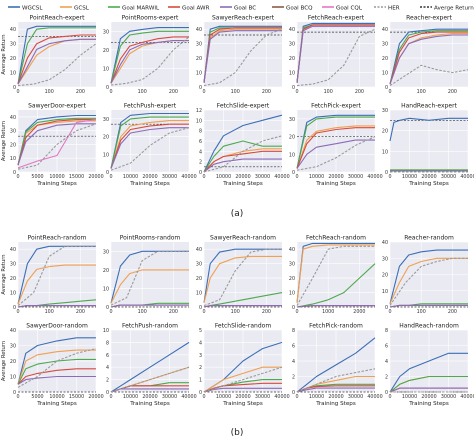 This screenshot has width=474, height=443. I want to click on subplot: 0 10 20 30 0 100 200 PointRooms-random, so click(146, 275).